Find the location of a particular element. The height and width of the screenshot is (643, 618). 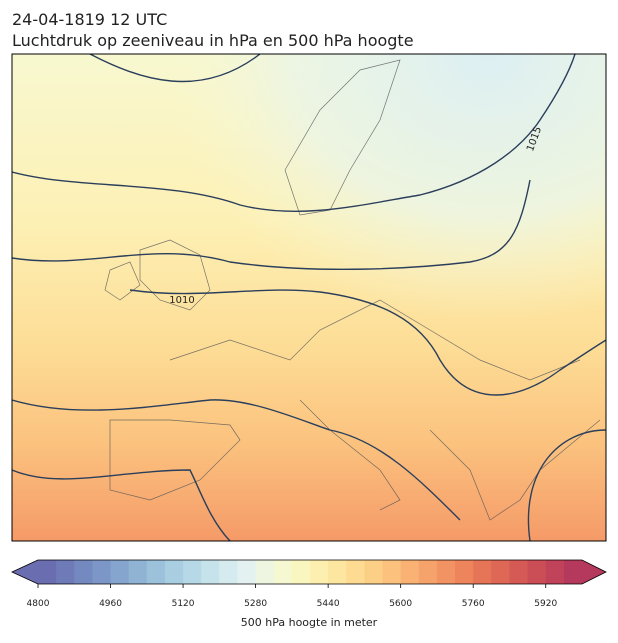

colorbar-tick-label: 5600 is located at coordinates (400, 604).